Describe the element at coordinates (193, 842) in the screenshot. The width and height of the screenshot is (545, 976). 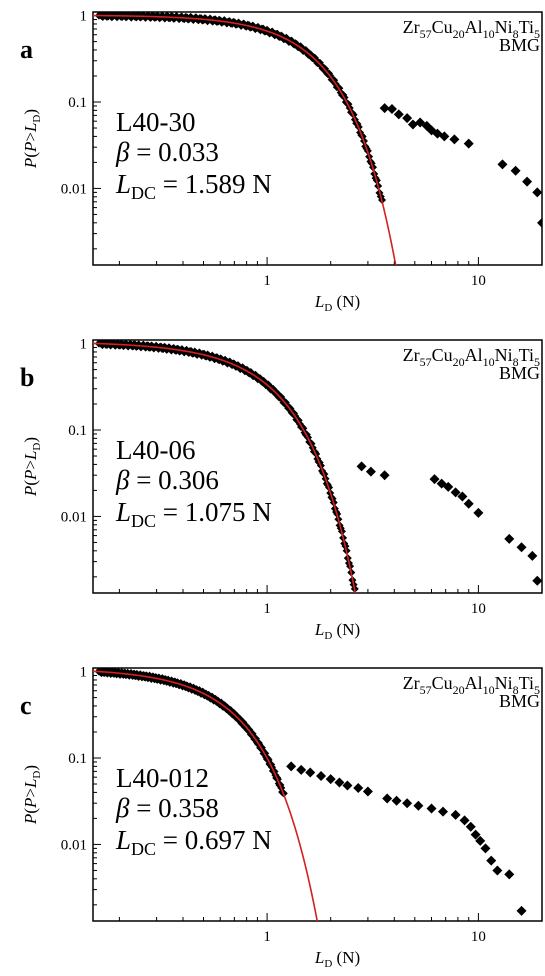
I see `ldc-value: LDC = 0.697 N` at that location.